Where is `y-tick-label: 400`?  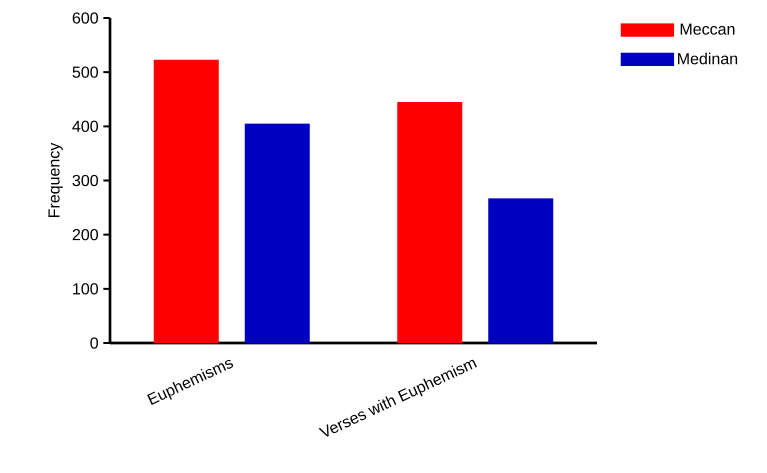
y-tick-label: 400 is located at coordinates (85, 126).